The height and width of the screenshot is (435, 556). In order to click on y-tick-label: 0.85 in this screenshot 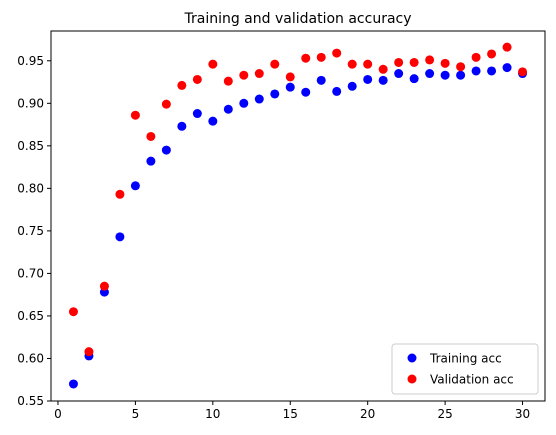, I will do `click(30, 146)`.